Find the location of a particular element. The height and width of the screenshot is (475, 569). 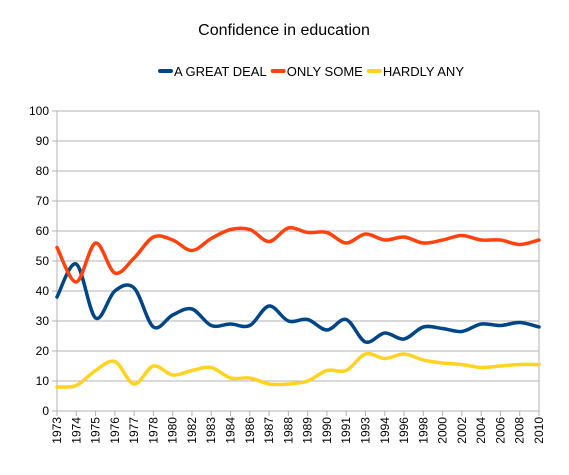

x-tick-label: 1989 is located at coordinates (308, 430).